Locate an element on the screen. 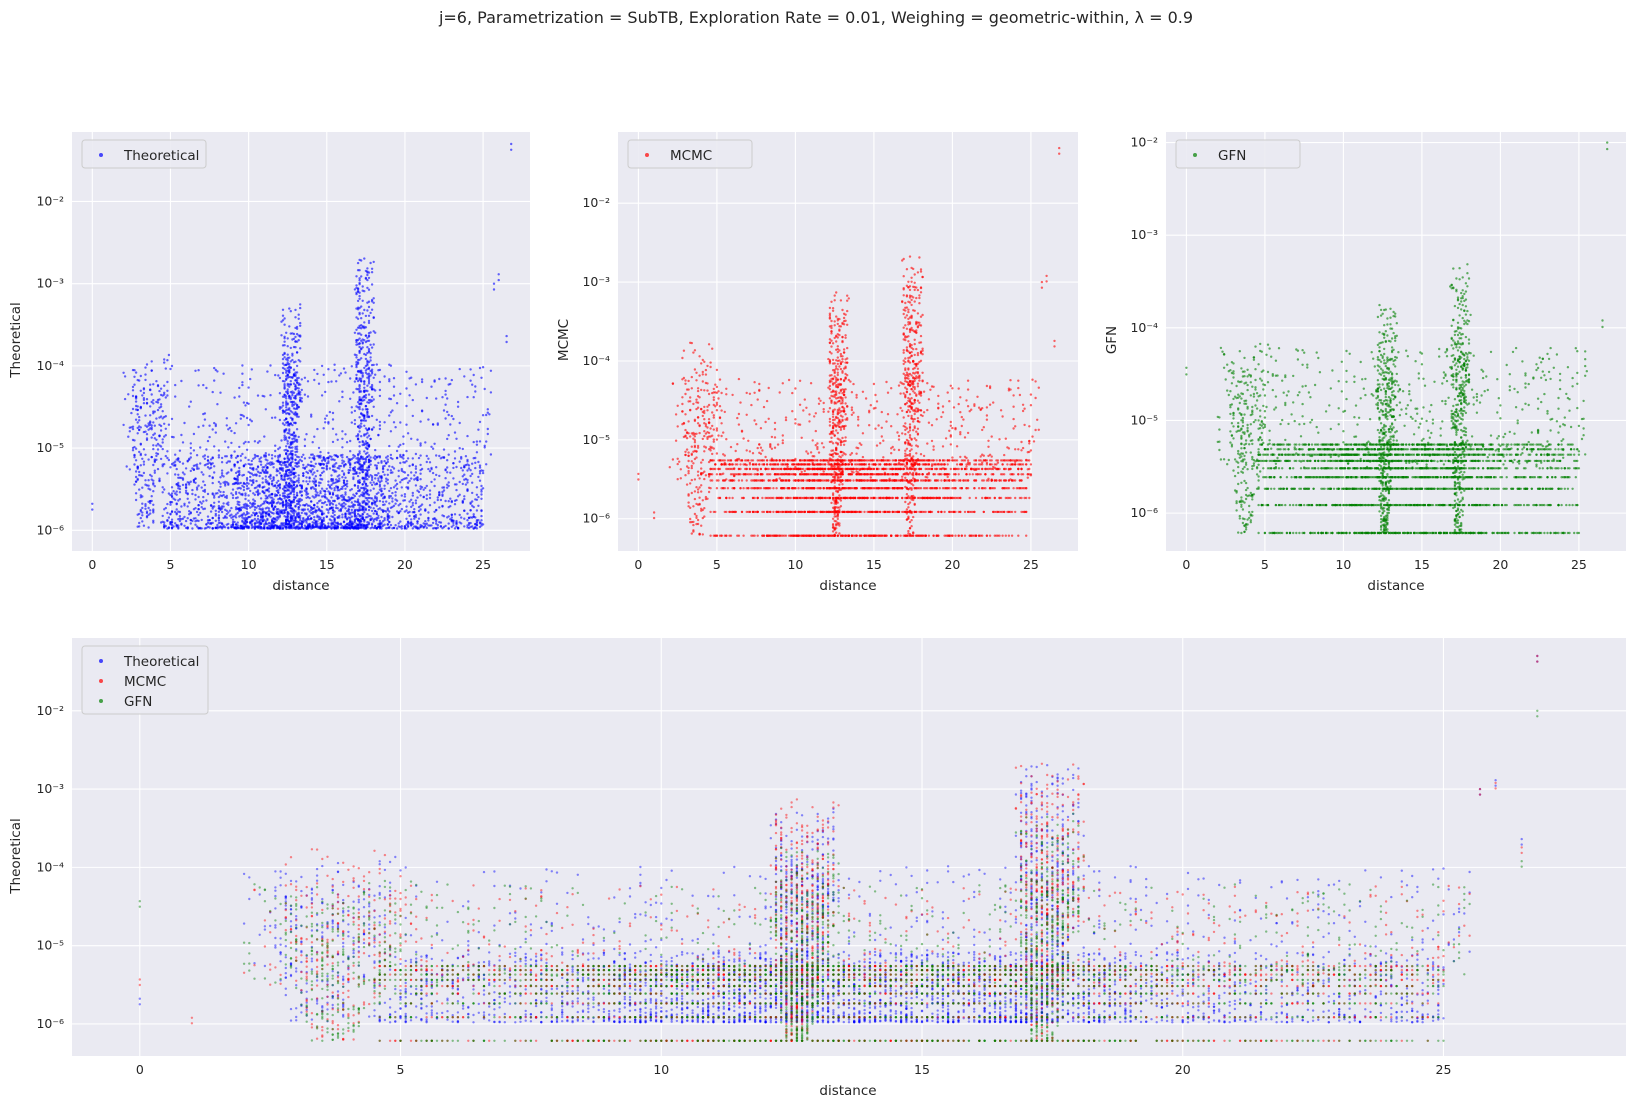 The height and width of the screenshot is (1107, 1632). panel-mcmc-x-tick-label: 20 is located at coordinates (952, 564).